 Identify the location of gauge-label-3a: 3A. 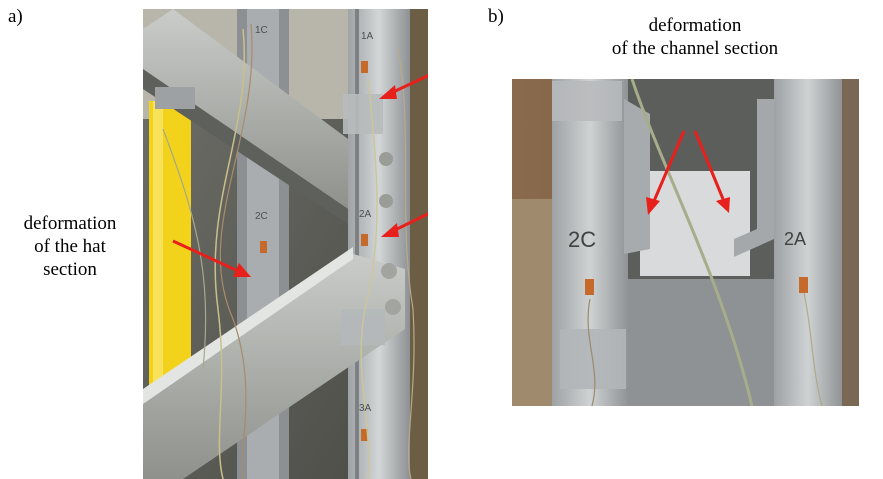
(365, 408).